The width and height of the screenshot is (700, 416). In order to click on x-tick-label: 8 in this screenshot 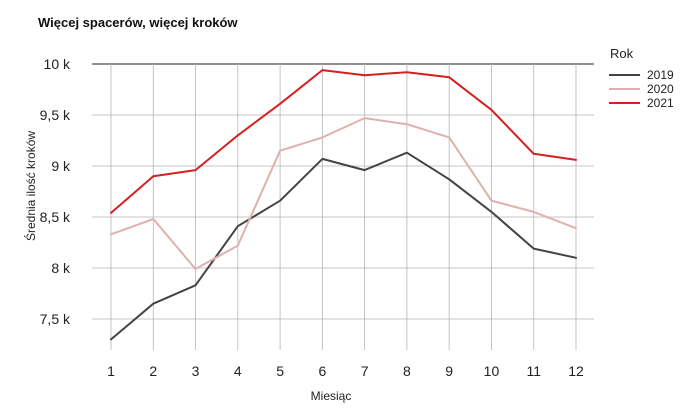, I will do `click(407, 371)`.